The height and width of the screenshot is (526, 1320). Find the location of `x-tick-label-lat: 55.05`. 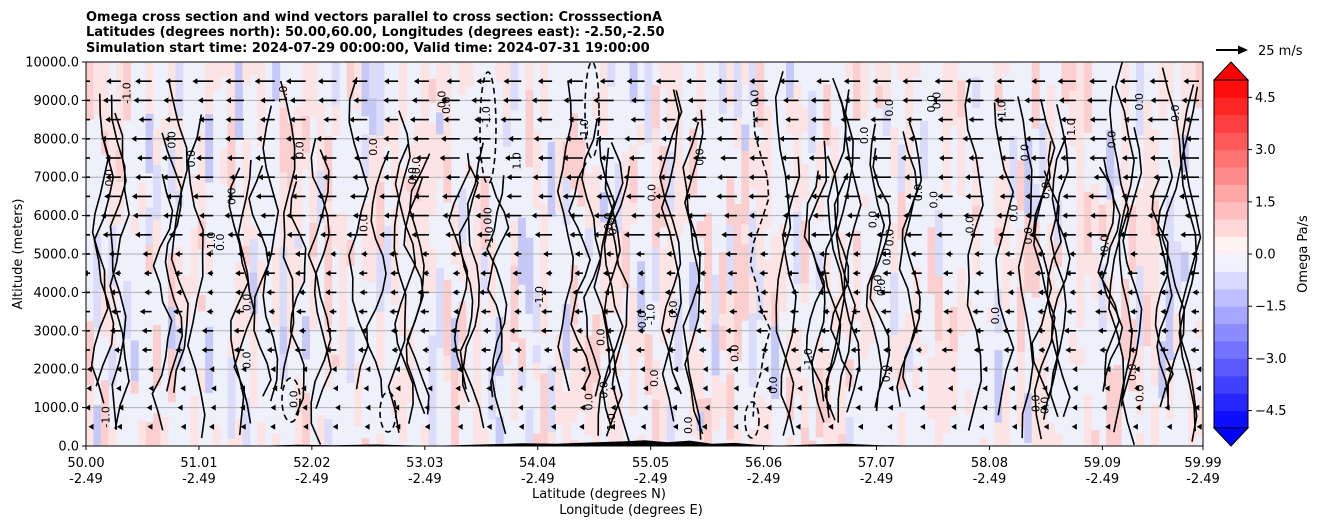

x-tick-label-lat: 55.05 is located at coordinates (650, 463).